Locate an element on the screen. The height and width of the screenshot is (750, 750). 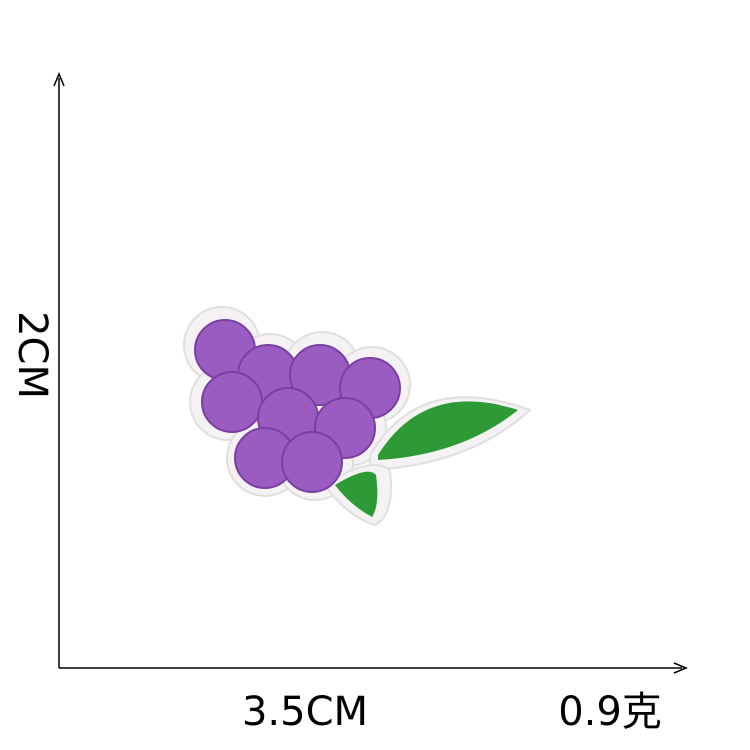
height-arrow is located at coordinates (59, 79).